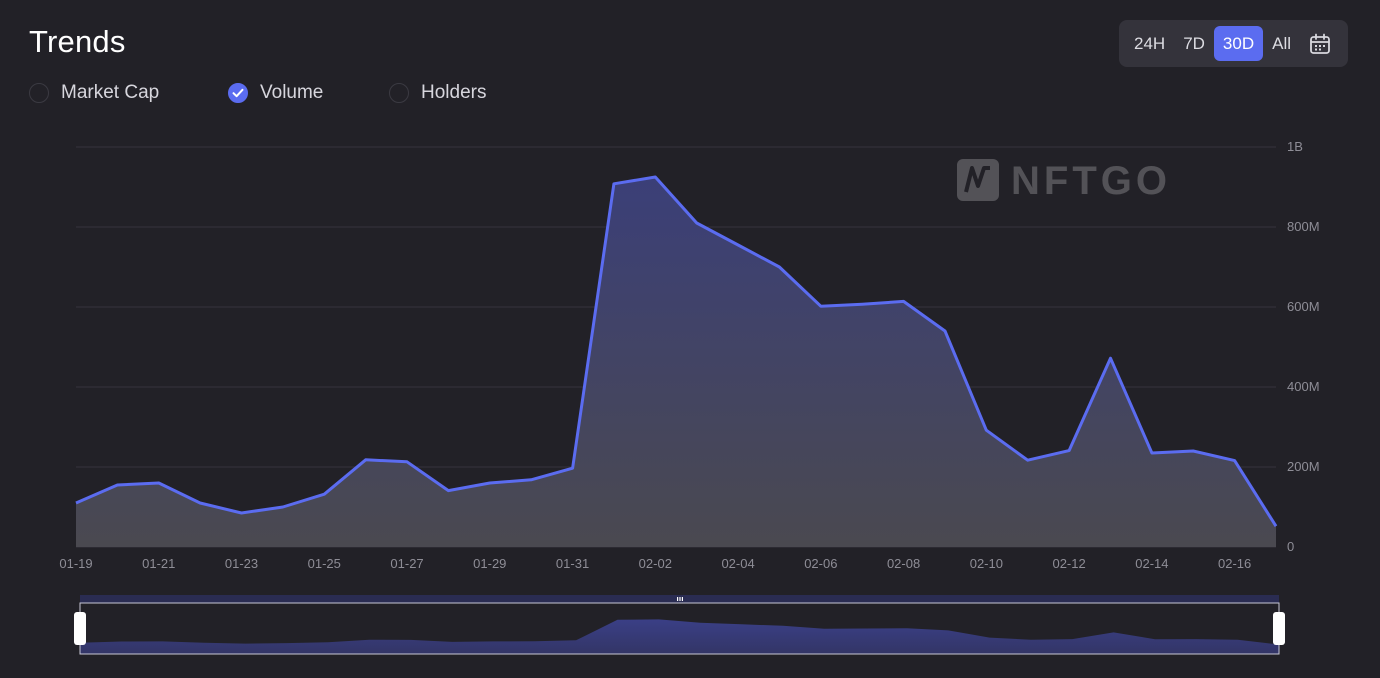  I want to click on y-tick-label: 600M, so click(1303, 306).